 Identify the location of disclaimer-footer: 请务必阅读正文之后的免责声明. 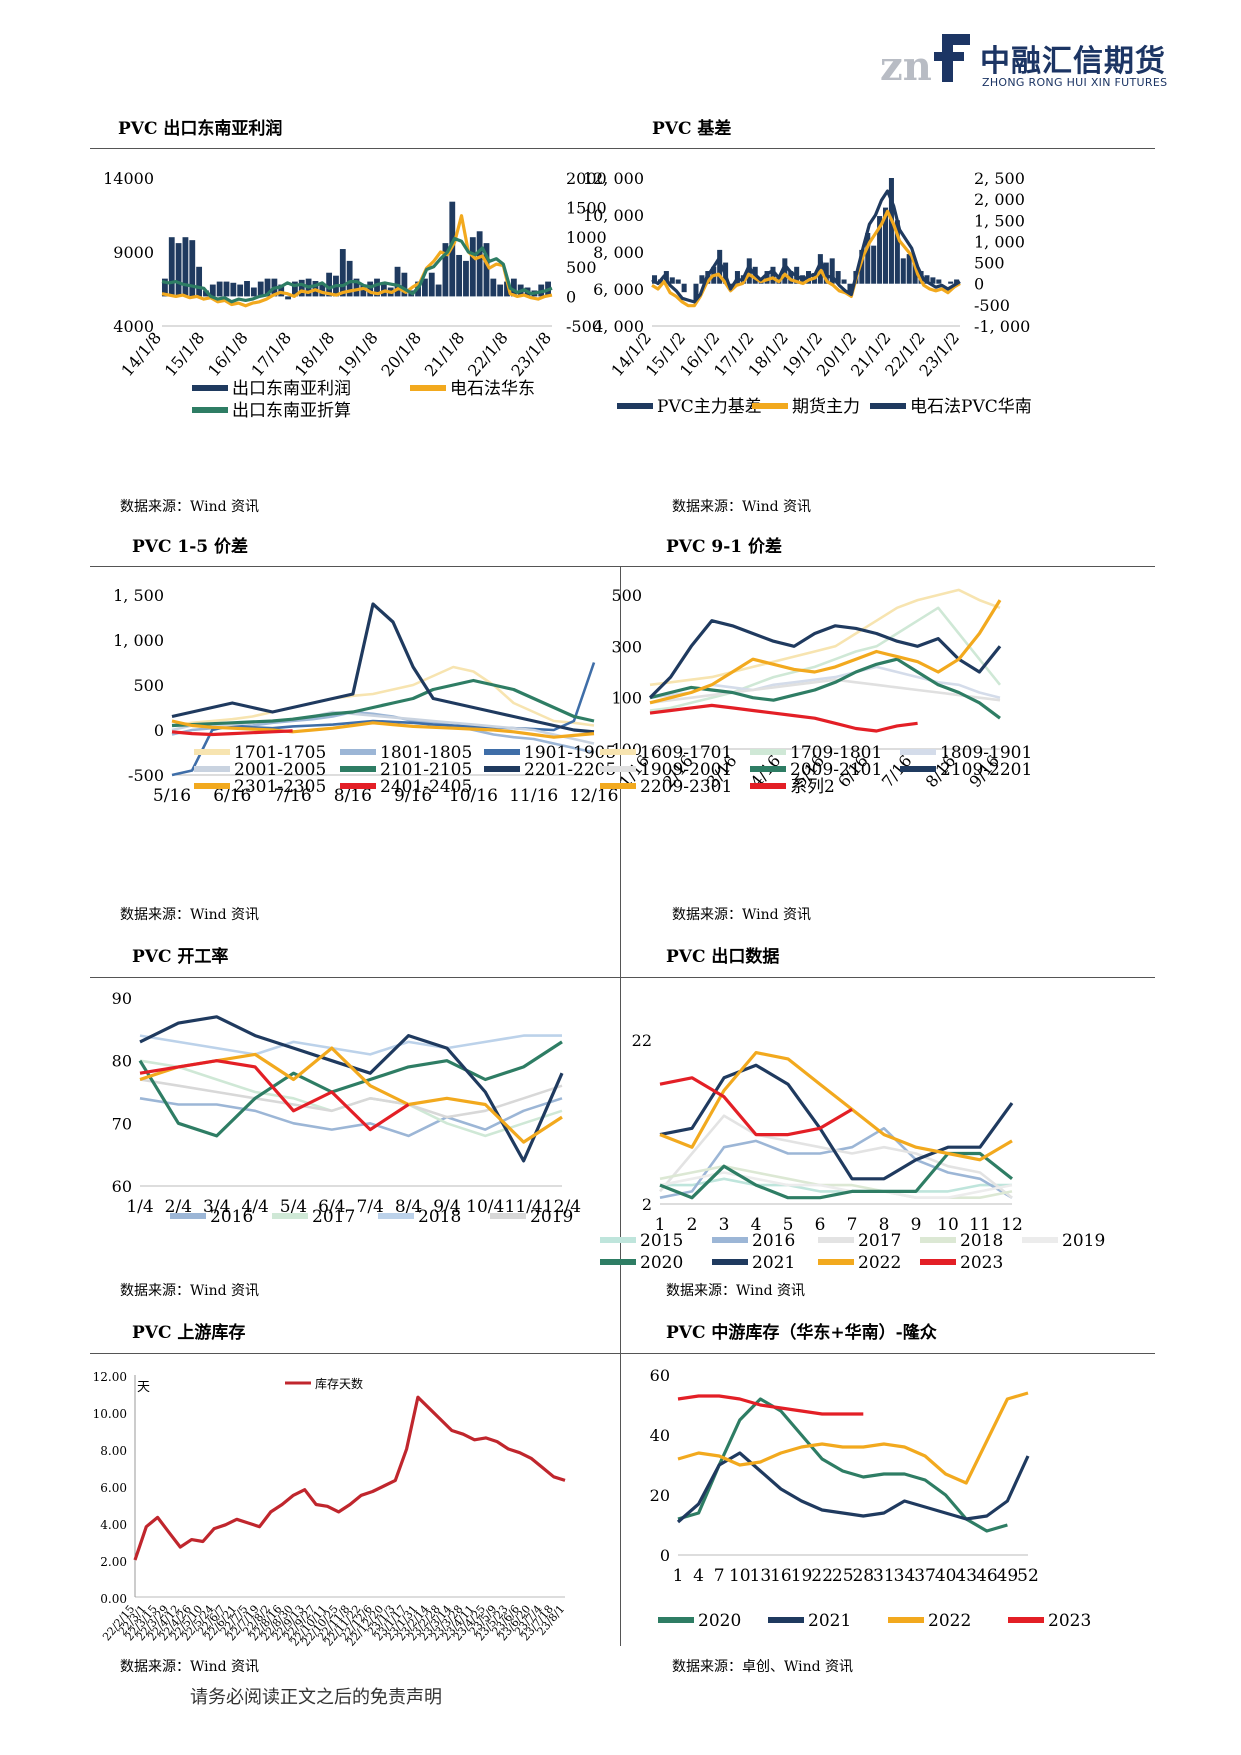
(316, 1697).